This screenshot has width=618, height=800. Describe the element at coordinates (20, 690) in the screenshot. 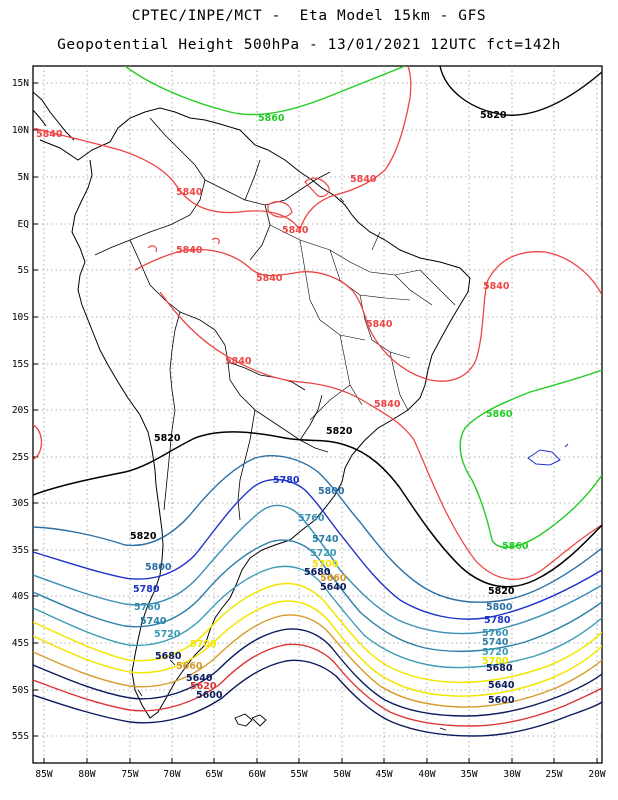

I see `lat-label: 50S` at that location.